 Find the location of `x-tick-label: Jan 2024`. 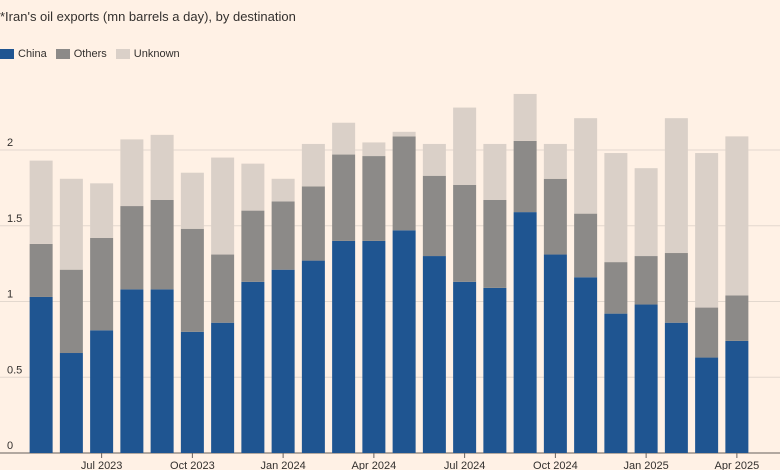

x-tick-label: Jan 2024 is located at coordinates (282, 465).